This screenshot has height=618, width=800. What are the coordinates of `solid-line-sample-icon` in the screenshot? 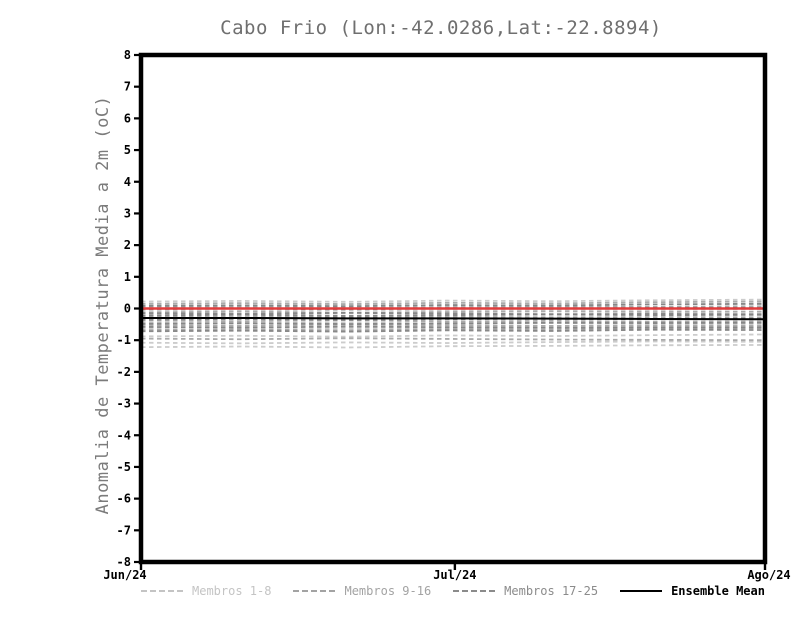 It's located at (641, 591).